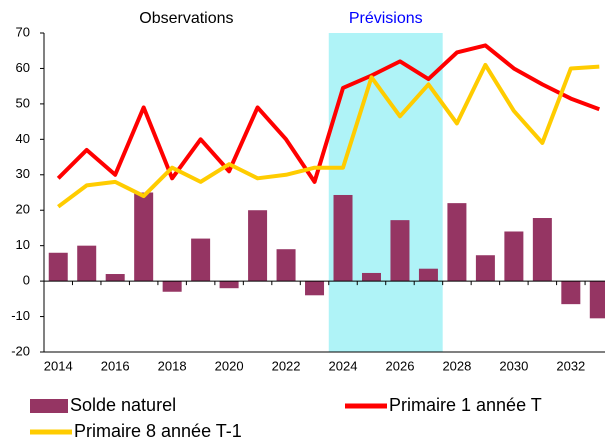  I want to click on y-tick-label: 40, so click(23, 138).